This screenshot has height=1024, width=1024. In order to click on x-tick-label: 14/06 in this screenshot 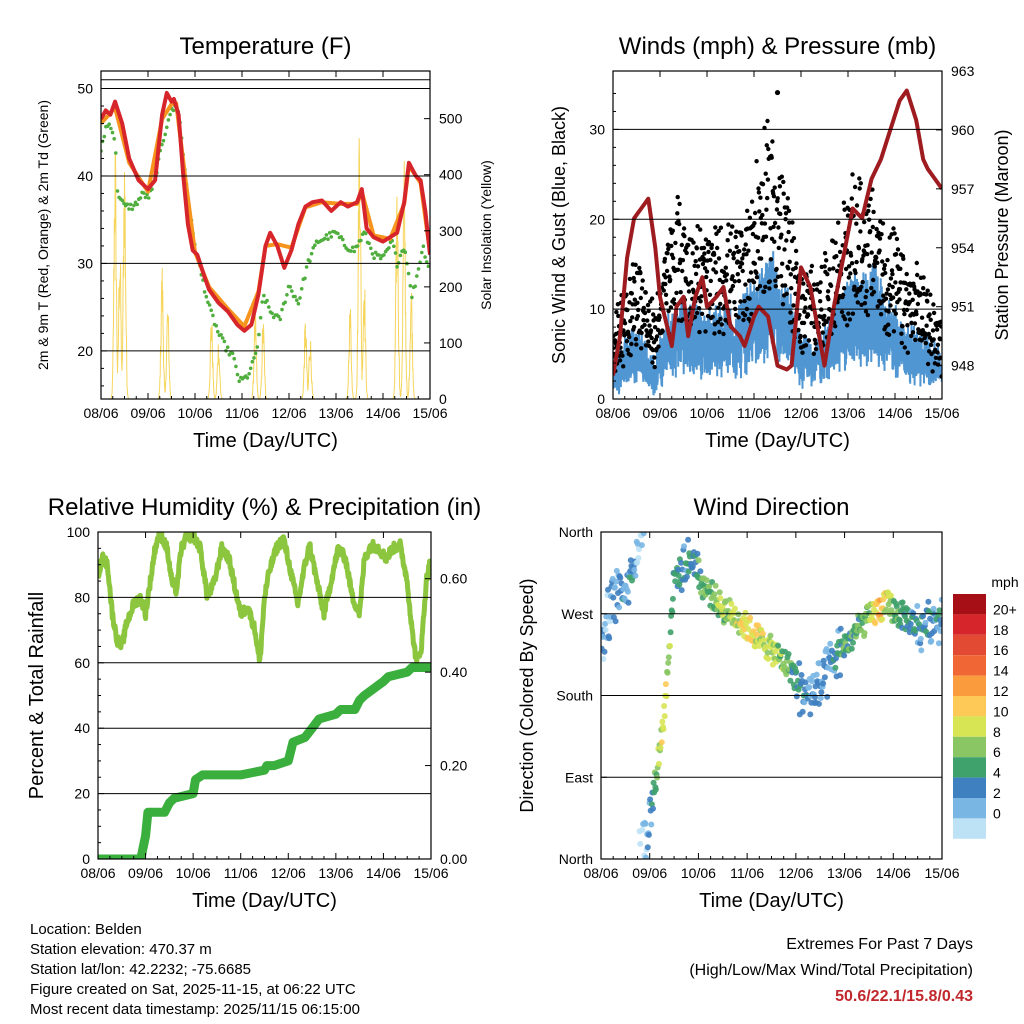, I will do `click(893, 873)`.